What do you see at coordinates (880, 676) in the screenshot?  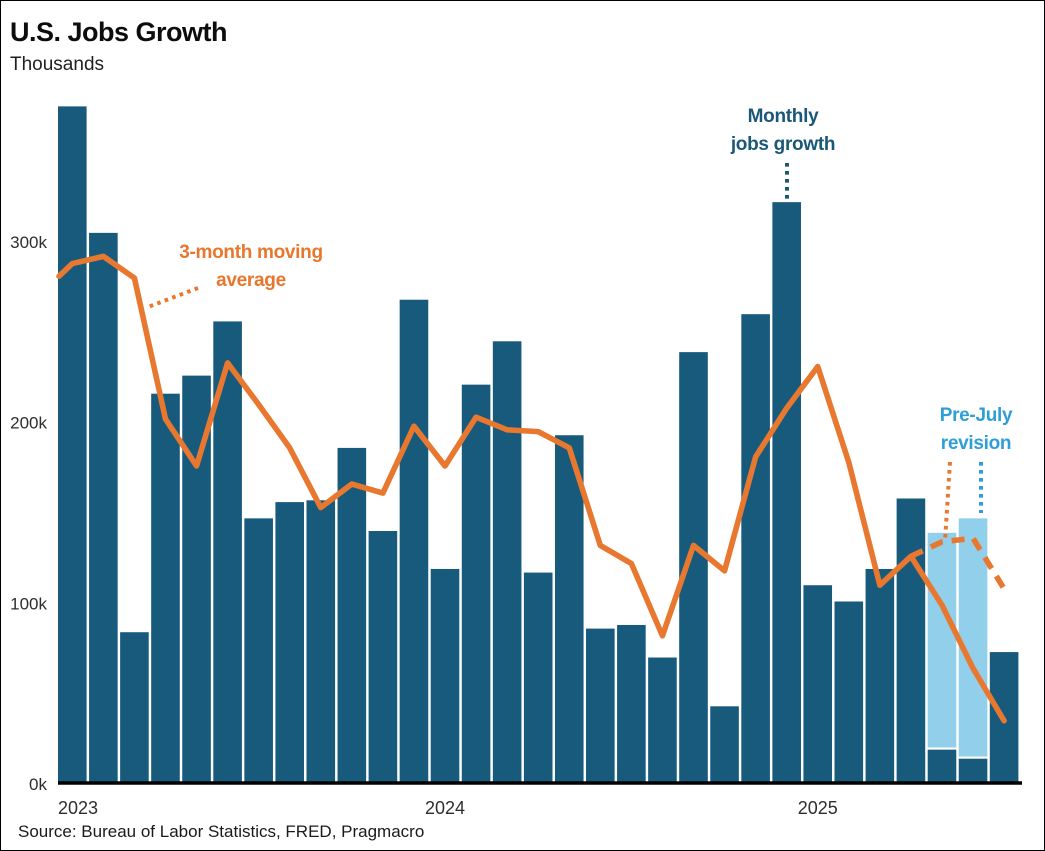 I see `bar-mar-2025` at bounding box center [880, 676].